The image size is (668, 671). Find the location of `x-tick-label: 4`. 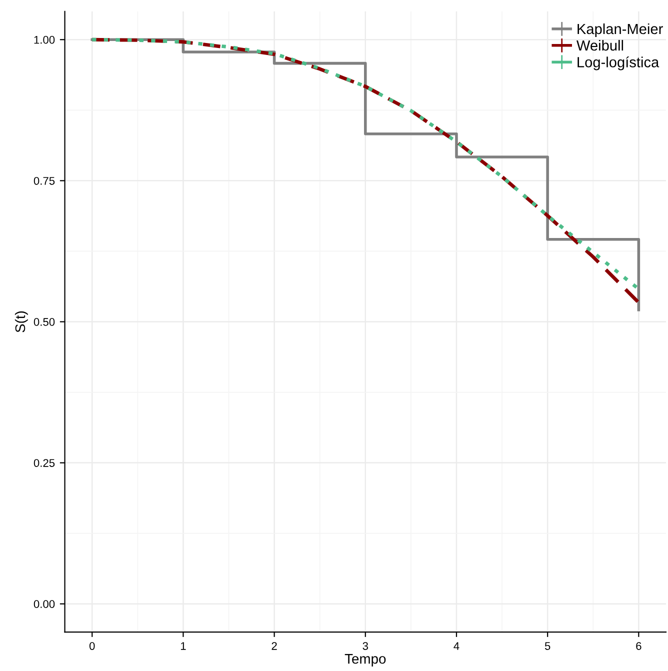

x-tick-label: 4 is located at coordinates (457, 646).